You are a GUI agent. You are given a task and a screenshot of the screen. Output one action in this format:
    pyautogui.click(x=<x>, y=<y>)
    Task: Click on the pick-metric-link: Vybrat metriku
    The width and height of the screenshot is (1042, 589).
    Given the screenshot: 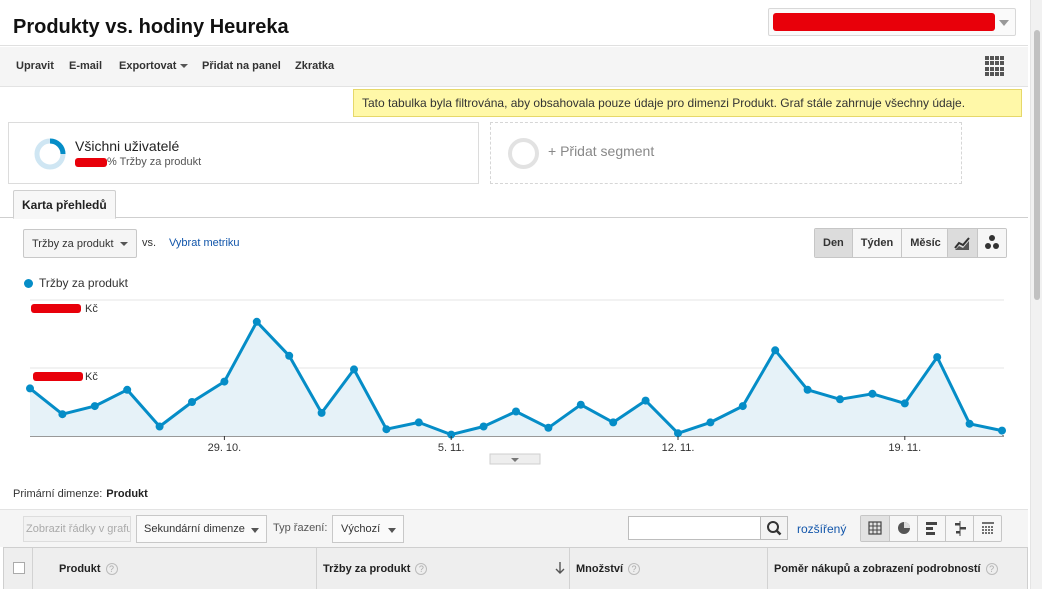 What is the action you would take?
    pyautogui.click(x=204, y=243)
    